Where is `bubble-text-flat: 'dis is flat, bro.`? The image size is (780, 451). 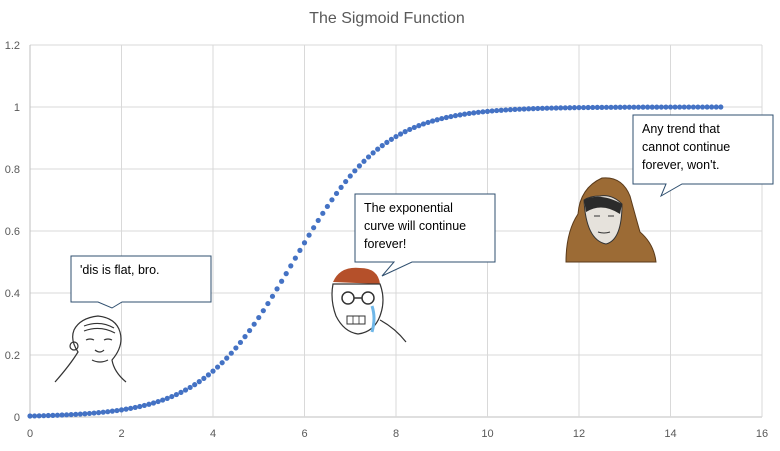
bubble-text-flat: 'dis is flat, bro. is located at coordinates (120, 270).